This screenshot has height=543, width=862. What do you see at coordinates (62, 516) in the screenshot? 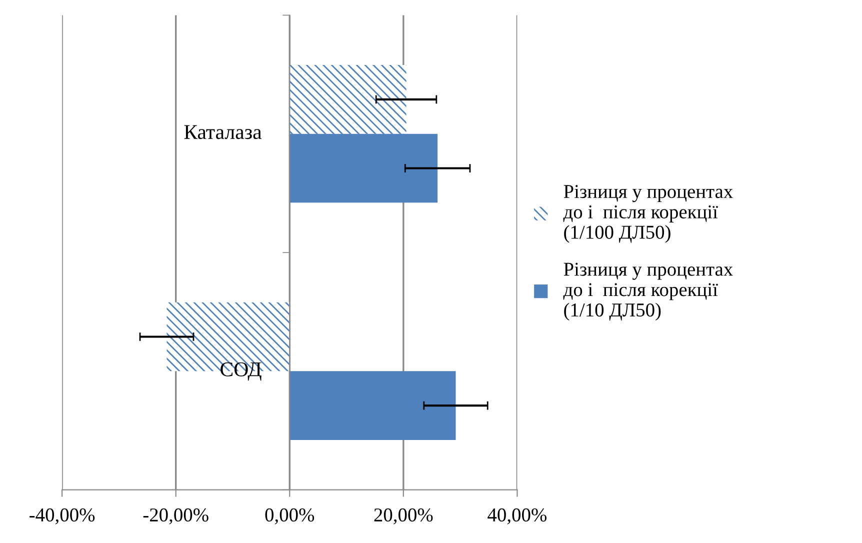
I see `x-tick-label: -40,00%` at bounding box center [62, 516].